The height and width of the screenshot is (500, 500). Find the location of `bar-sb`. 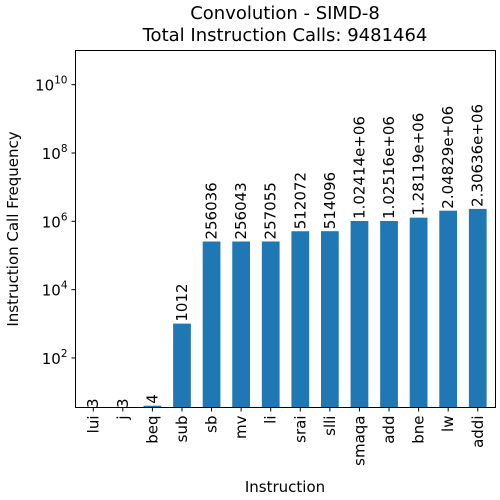

bar-sb is located at coordinates (211, 324).